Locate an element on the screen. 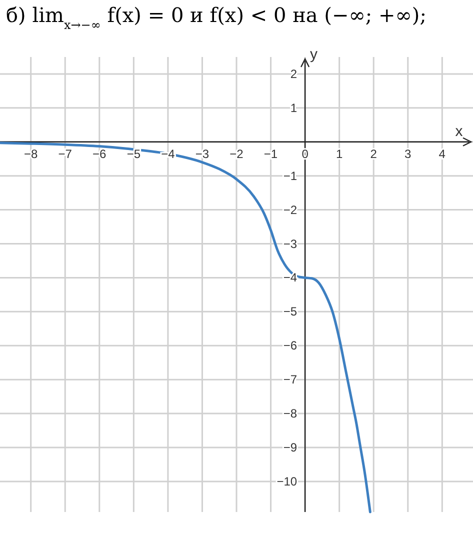 This screenshot has width=473, height=547. y-tick-label: −8 is located at coordinates (290, 413).